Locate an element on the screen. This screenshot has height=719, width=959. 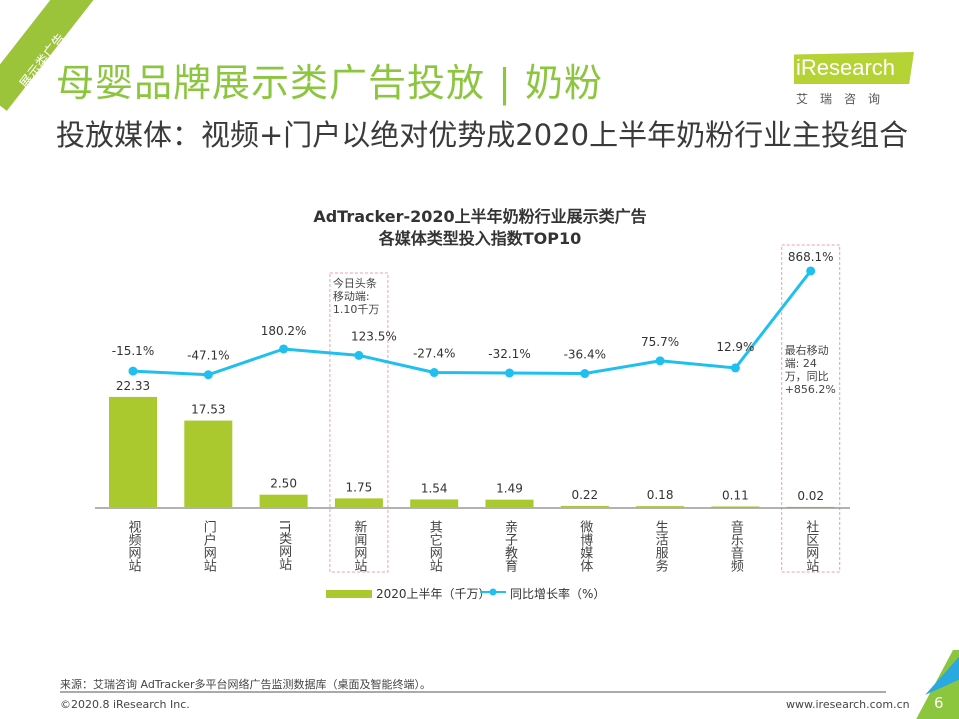
bar-label: 1.54 is located at coordinates (434, 488).